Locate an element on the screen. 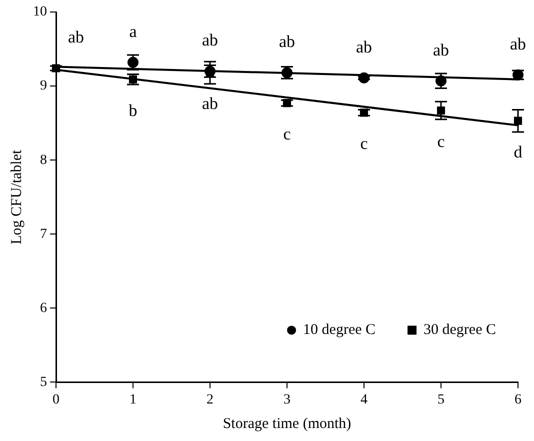 The width and height of the screenshot is (534, 441). x-tick-label: 5 is located at coordinates (441, 400).